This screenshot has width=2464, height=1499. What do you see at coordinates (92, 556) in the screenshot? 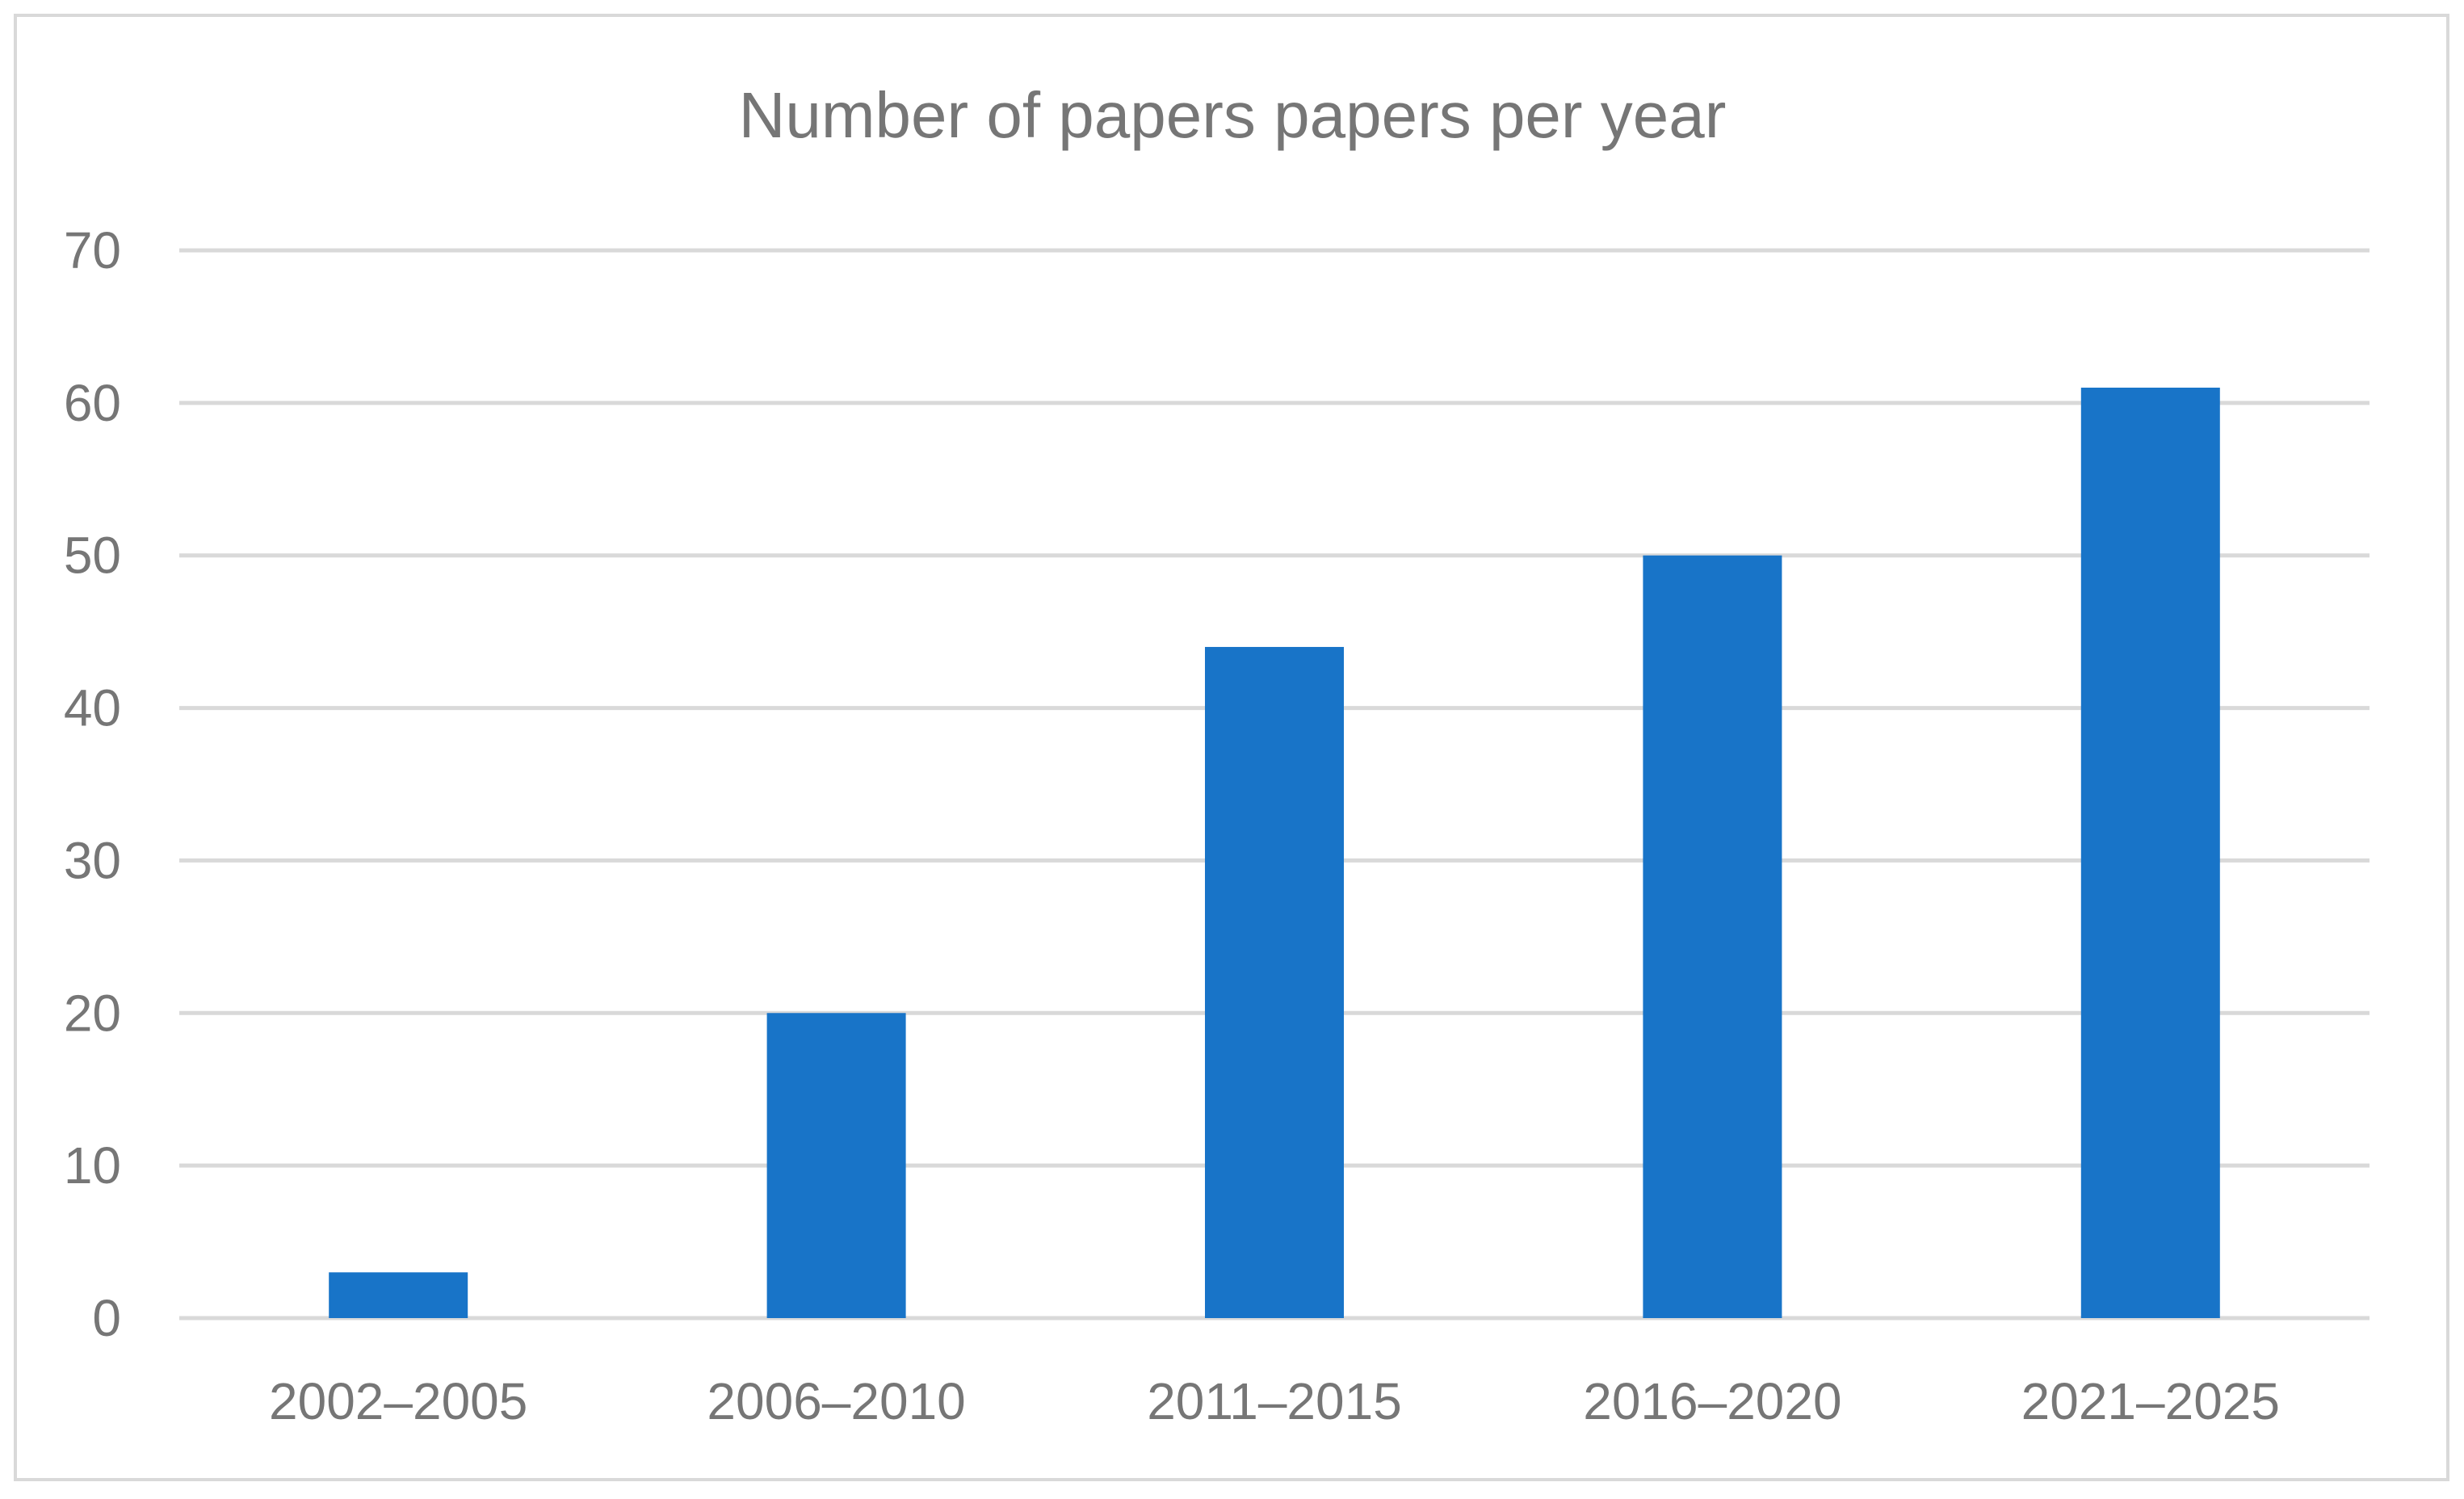
I see `y-tick-label: 50` at bounding box center [92, 556].